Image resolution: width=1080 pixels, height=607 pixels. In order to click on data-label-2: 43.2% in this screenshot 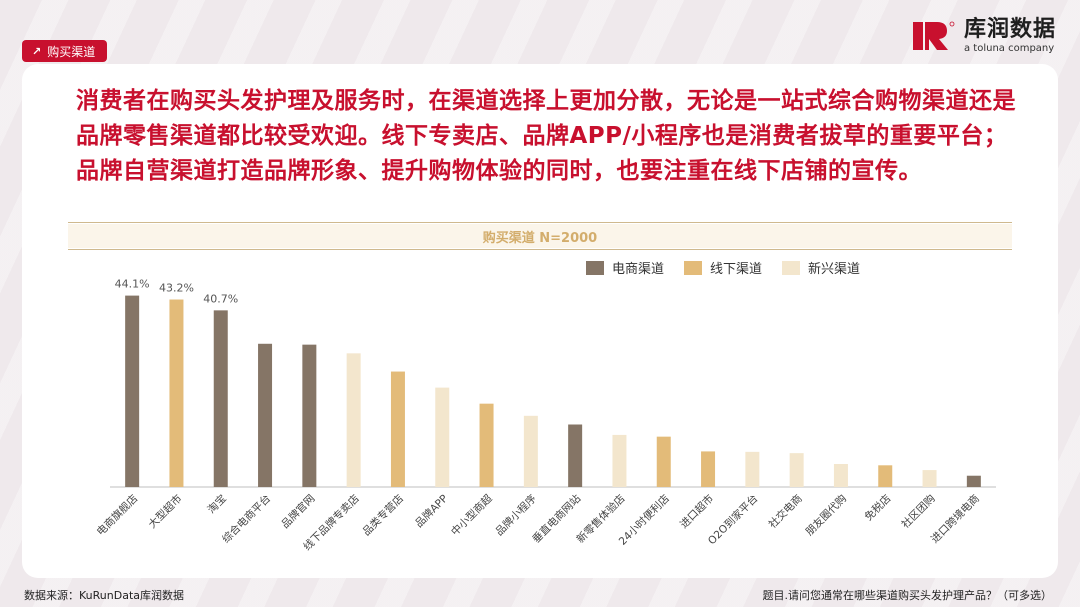, I will do `click(176, 288)`.